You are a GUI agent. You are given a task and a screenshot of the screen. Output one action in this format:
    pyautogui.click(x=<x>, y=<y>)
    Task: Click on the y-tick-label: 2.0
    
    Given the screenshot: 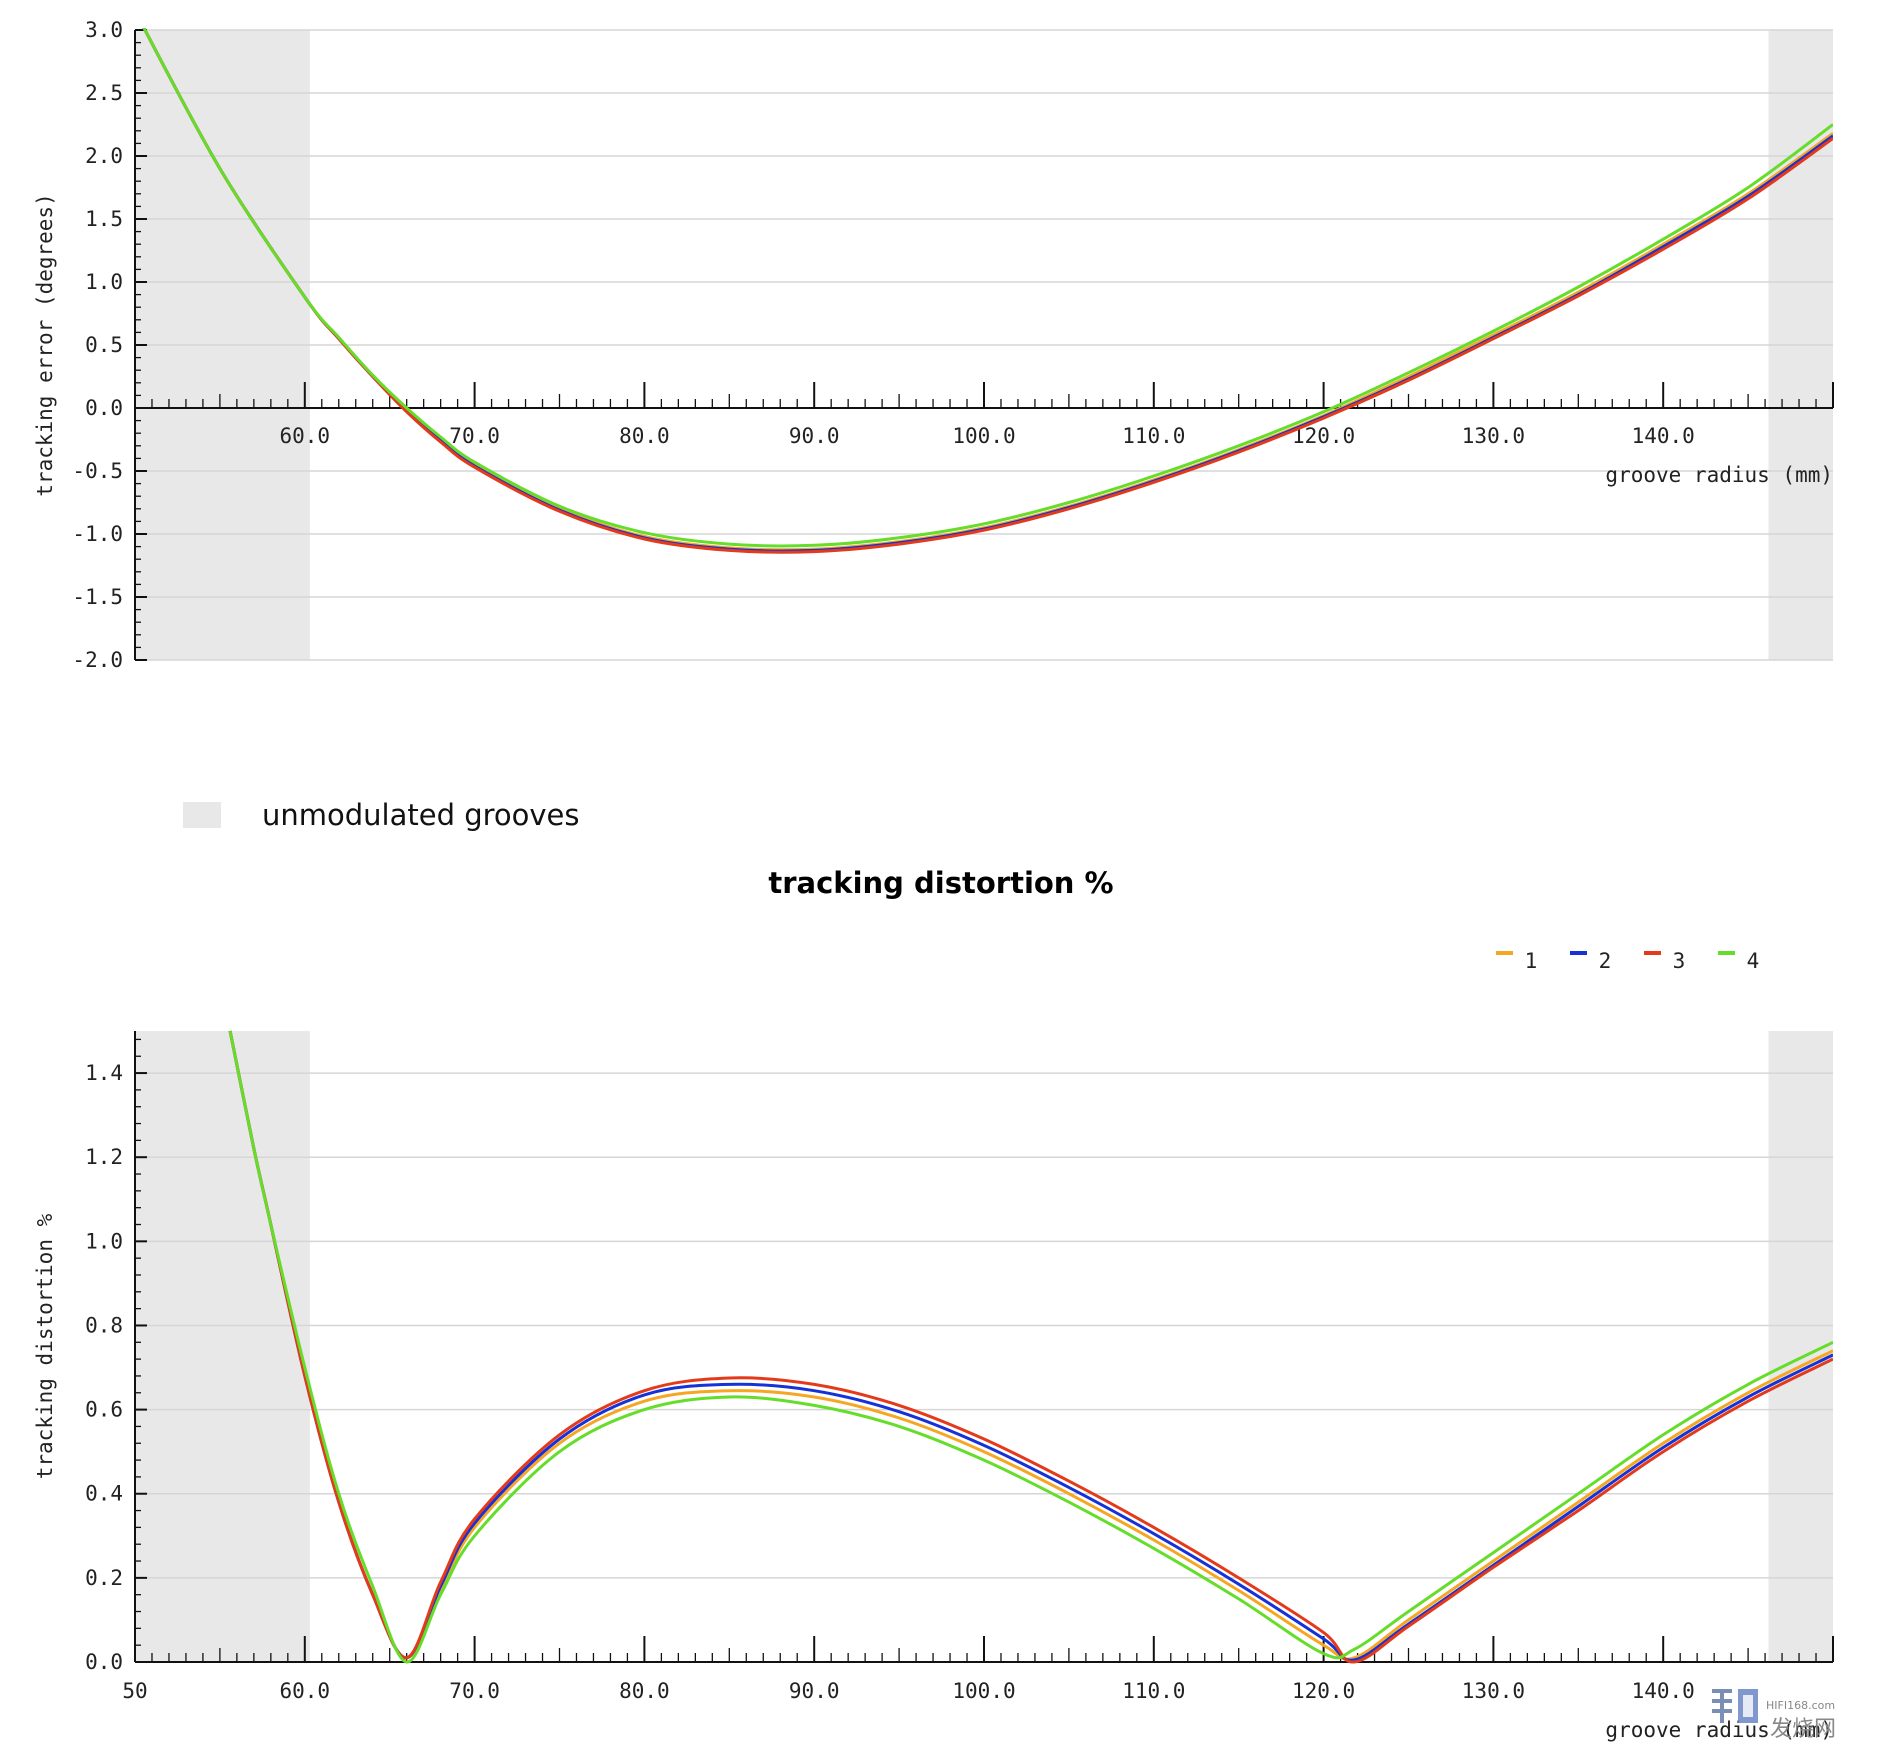 What is the action you would take?
    pyautogui.click(x=104, y=156)
    